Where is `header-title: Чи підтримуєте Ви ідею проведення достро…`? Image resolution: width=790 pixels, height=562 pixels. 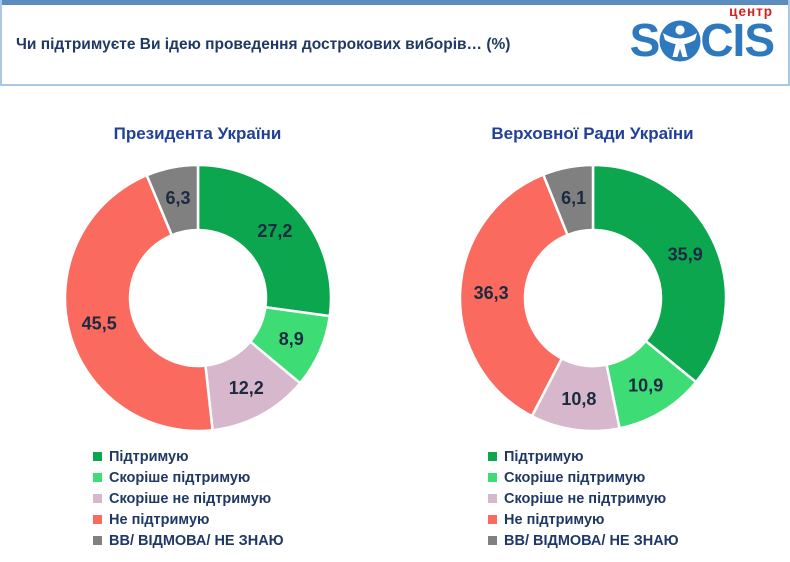 header-title: Чи підтримуєте Ви ідею проведення достро… is located at coordinates (263, 44).